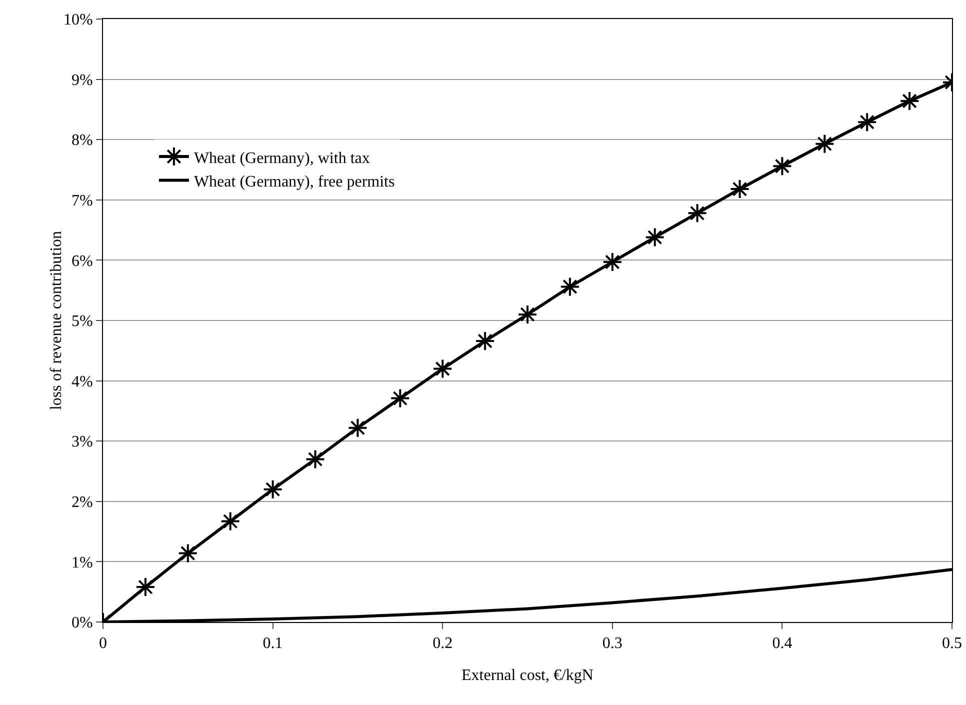 Image resolution: width=966 pixels, height=705 pixels. What do you see at coordinates (82, 141) in the screenshot?
I see `y-tick-label: 8%` at bounding box center [82, 141].